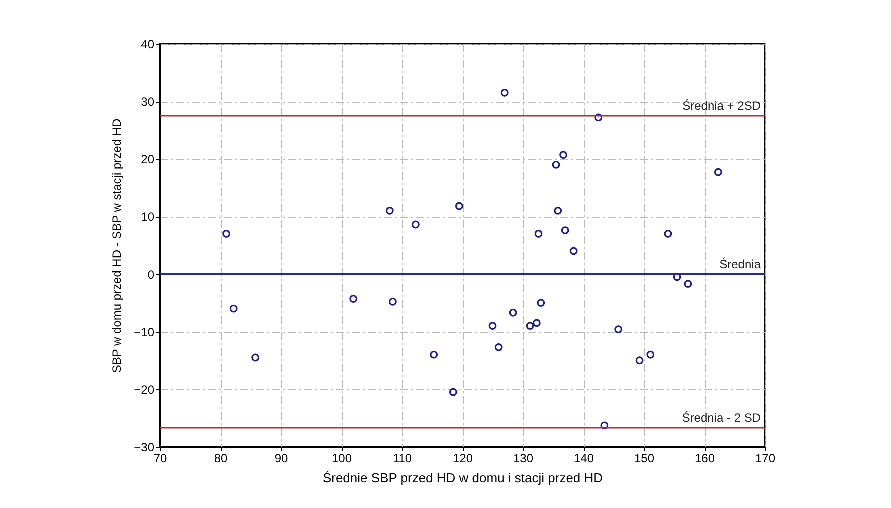  I want to click on y-tick-label: 0, so click(151, 275).